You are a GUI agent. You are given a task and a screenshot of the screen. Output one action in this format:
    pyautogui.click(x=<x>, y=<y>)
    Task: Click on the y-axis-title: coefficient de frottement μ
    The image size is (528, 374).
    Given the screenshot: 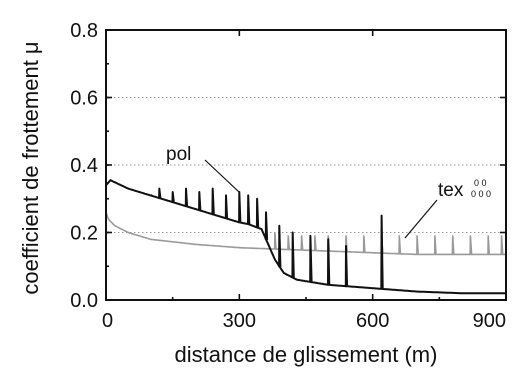 What is the action you would take?
    pyautogui.click(x=30, y=167)
    